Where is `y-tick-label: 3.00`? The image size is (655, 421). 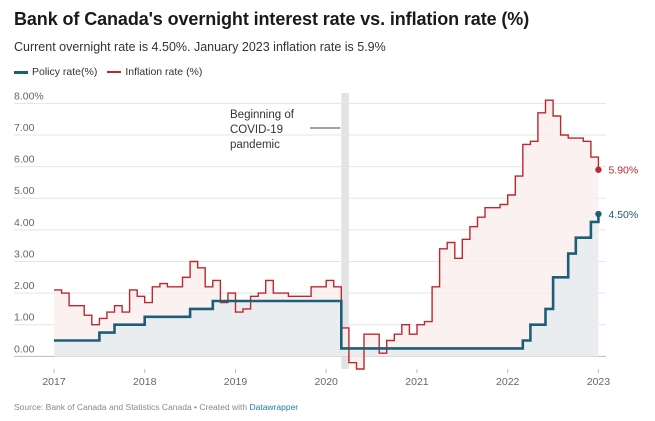
y-tick-label: 3.00 is located at coordinates (24, 254).